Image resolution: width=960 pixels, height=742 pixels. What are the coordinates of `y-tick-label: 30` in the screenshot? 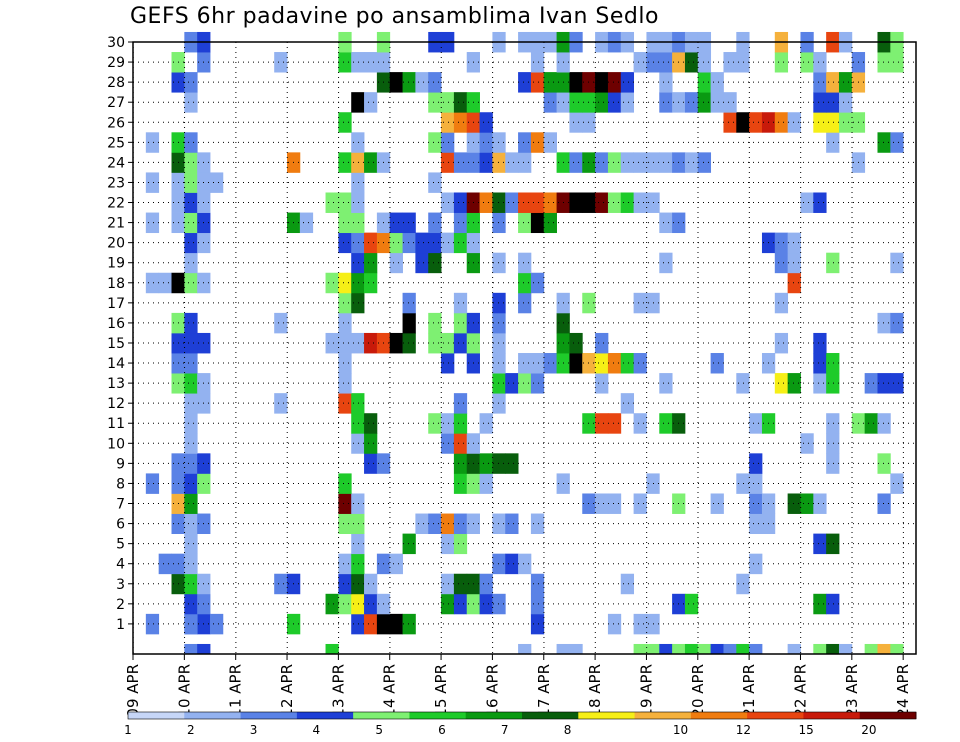 It's located at (116, 43).